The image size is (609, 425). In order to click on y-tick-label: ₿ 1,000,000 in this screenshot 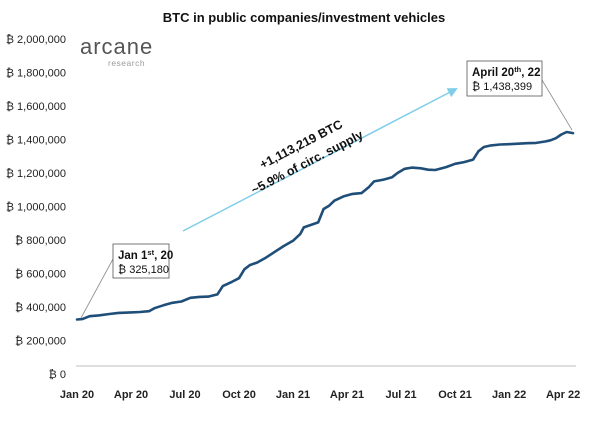, I will do `click(36, 208)`.